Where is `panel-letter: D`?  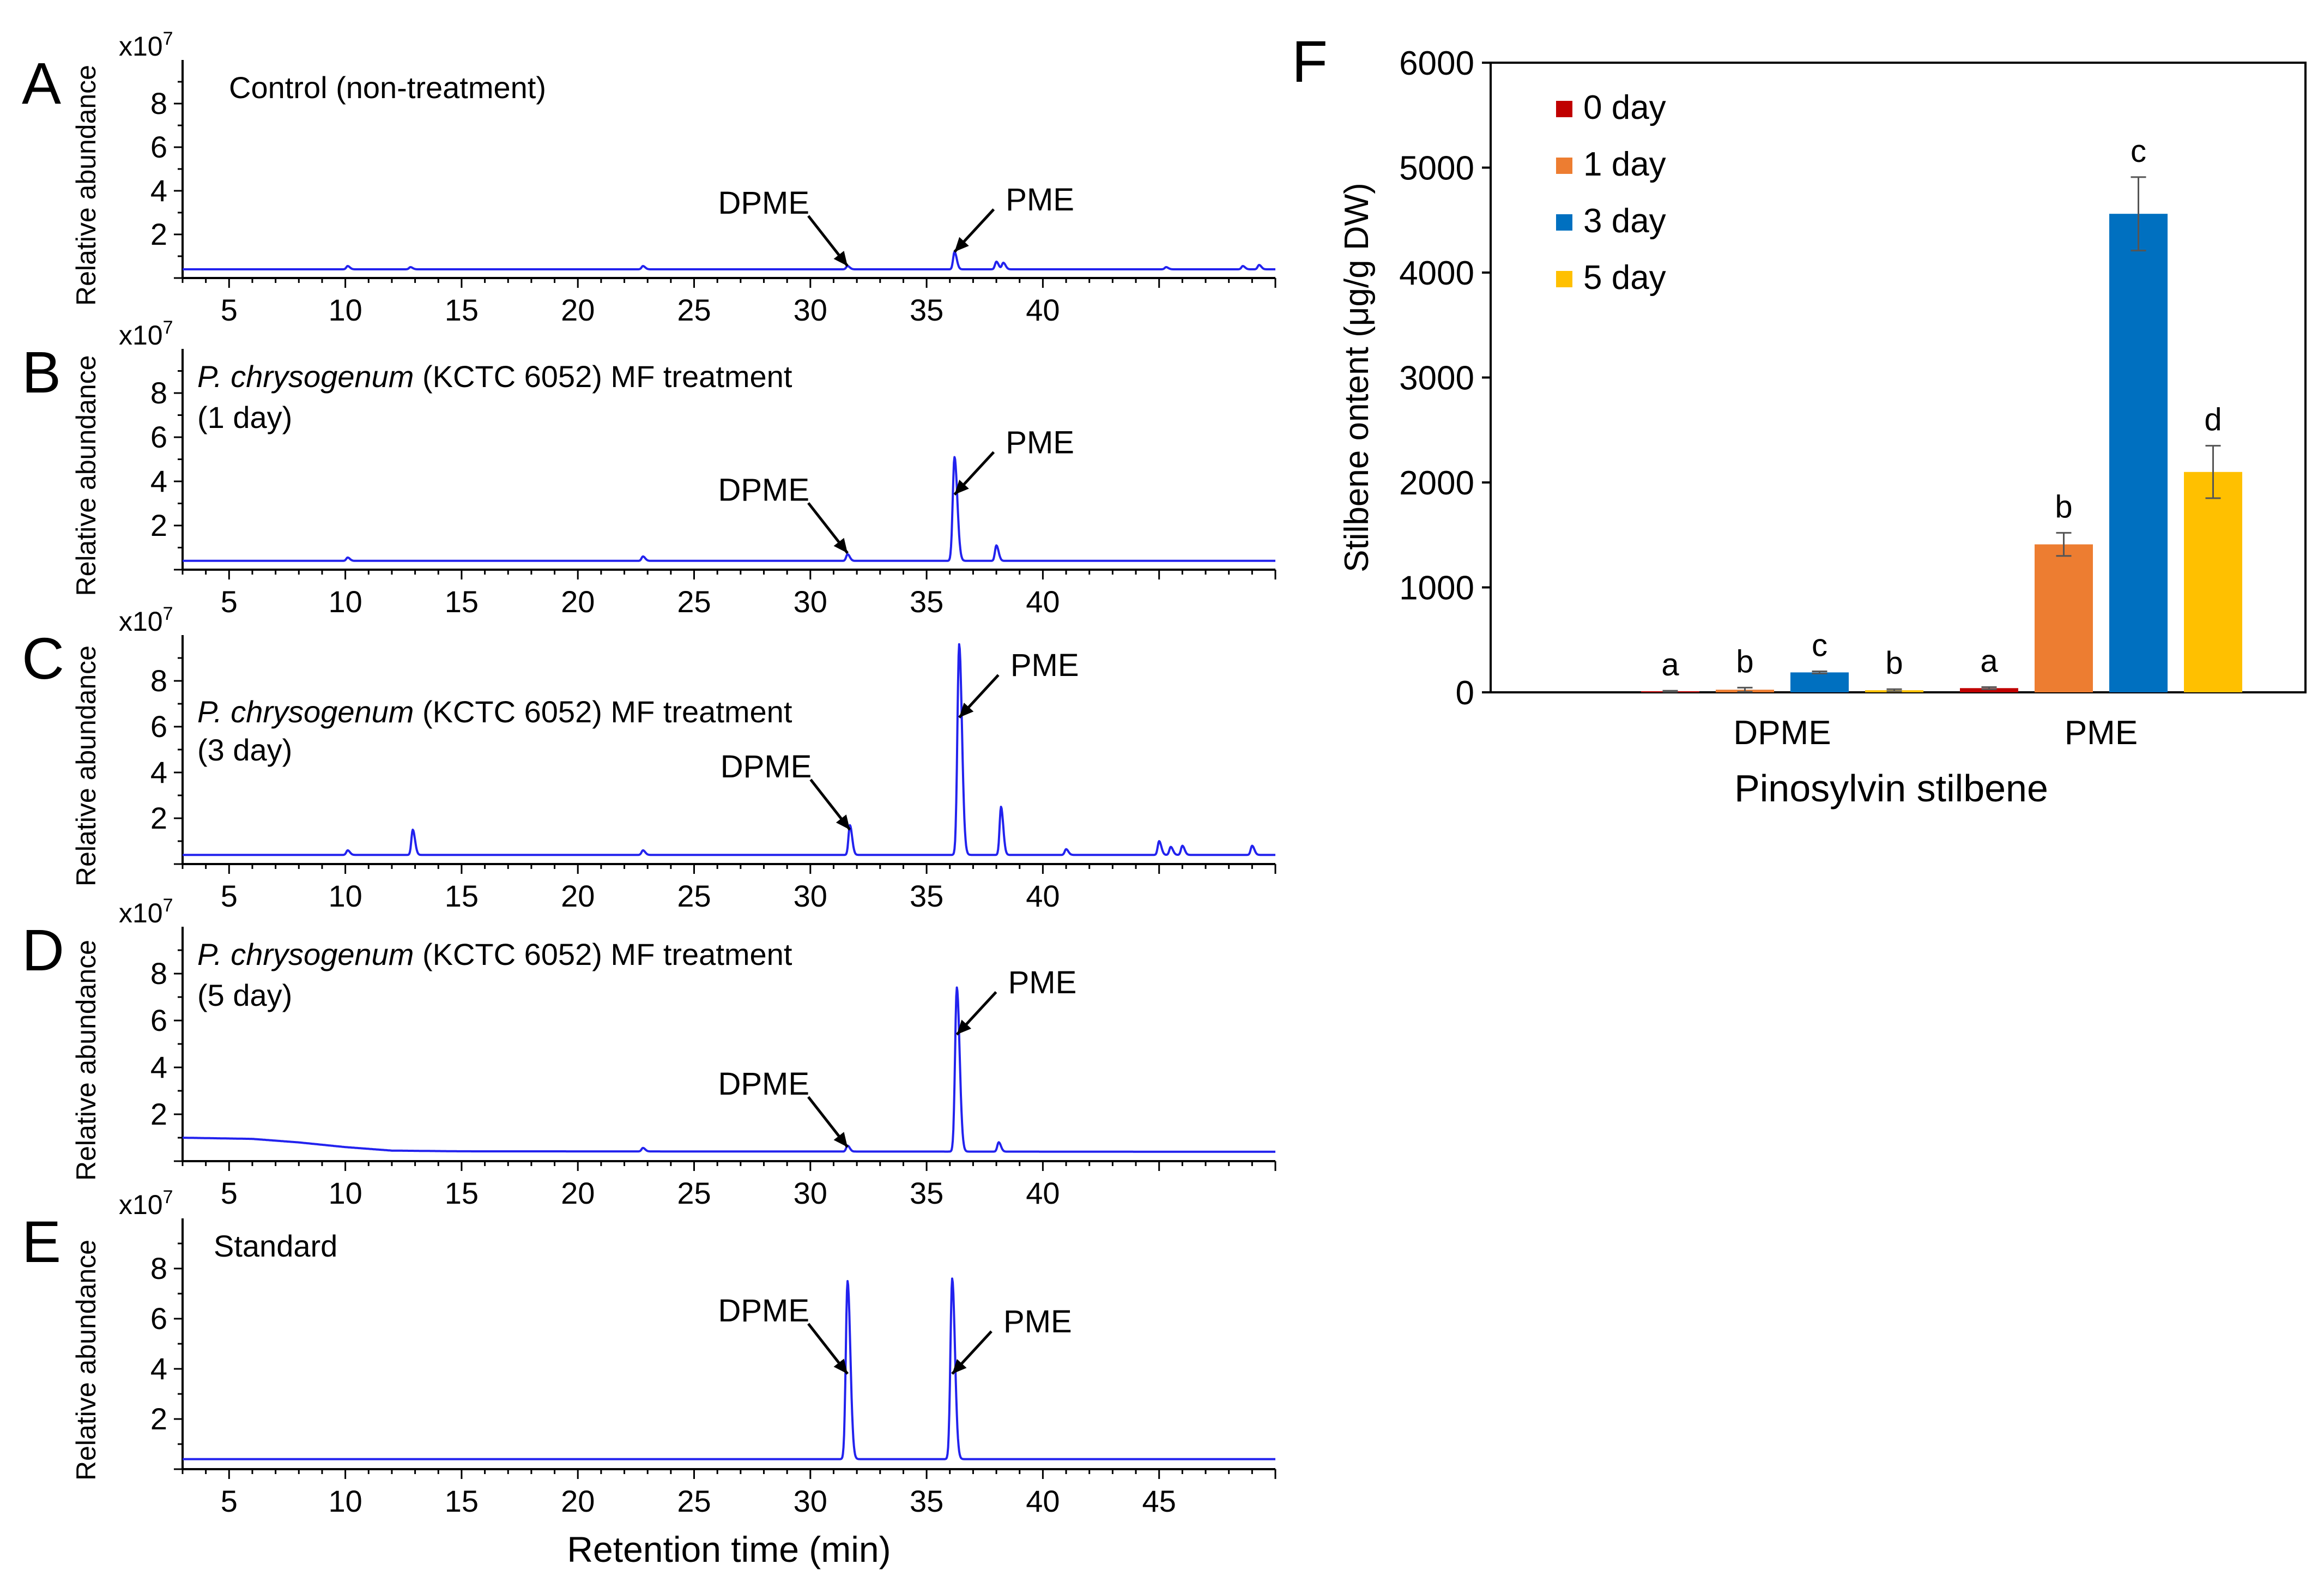
panel-letter: D is located at coordinates (43, 950).